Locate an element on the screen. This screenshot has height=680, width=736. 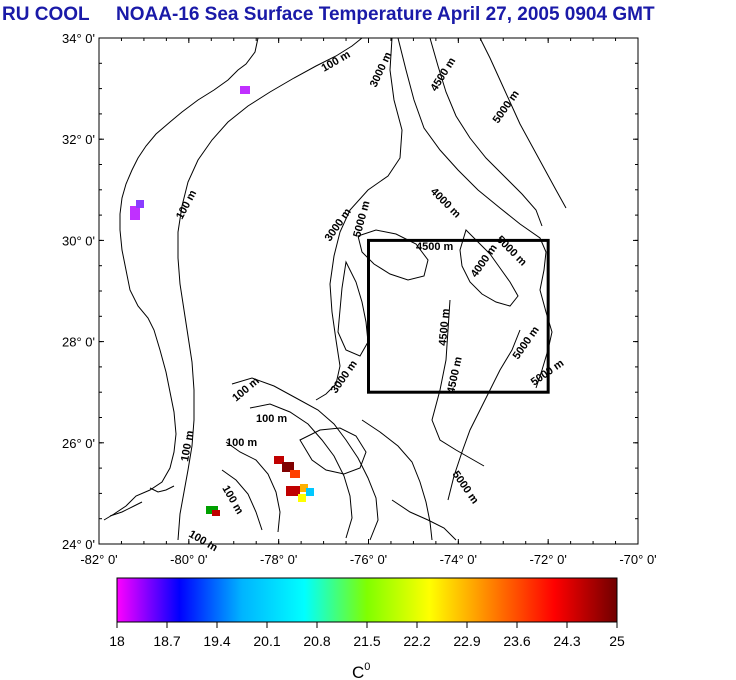
contour-bahamas-inner is located at coordinates (301, 471).